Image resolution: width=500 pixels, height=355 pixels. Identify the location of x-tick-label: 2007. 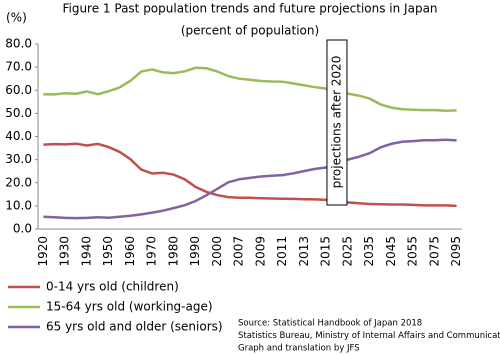
(239, 251).